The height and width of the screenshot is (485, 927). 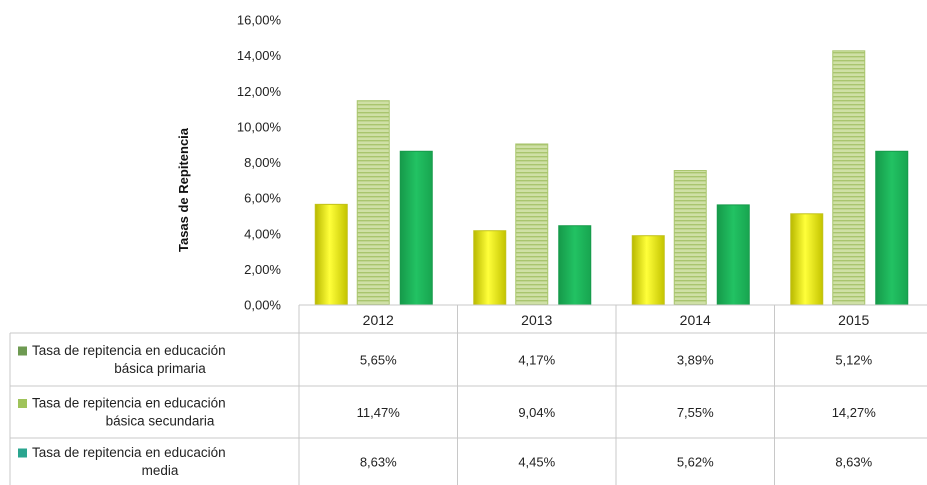 What do you see at coordinates (262, 233) in the screenshot?
I see `y-tick-label: 4,00%` at bounding box center [262, 233].